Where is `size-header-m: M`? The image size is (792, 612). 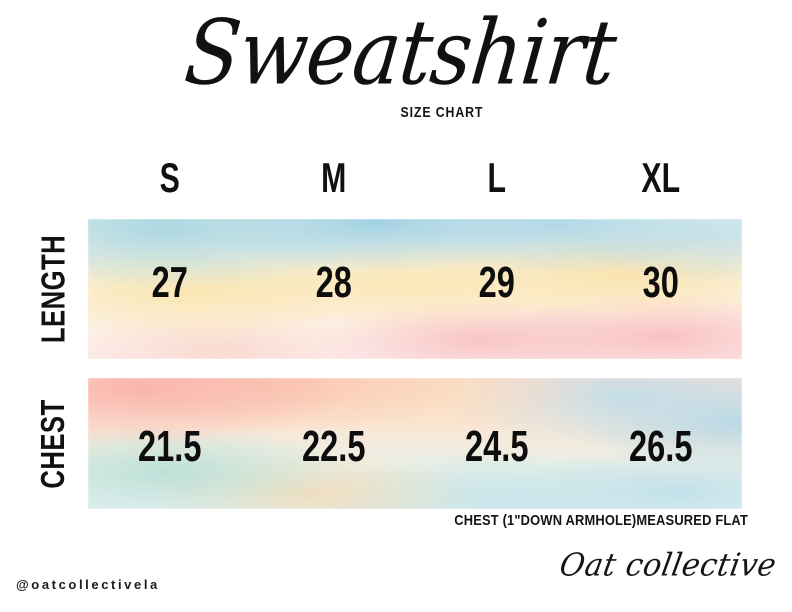 size-header-m: M is located at coordinates (333, 177).